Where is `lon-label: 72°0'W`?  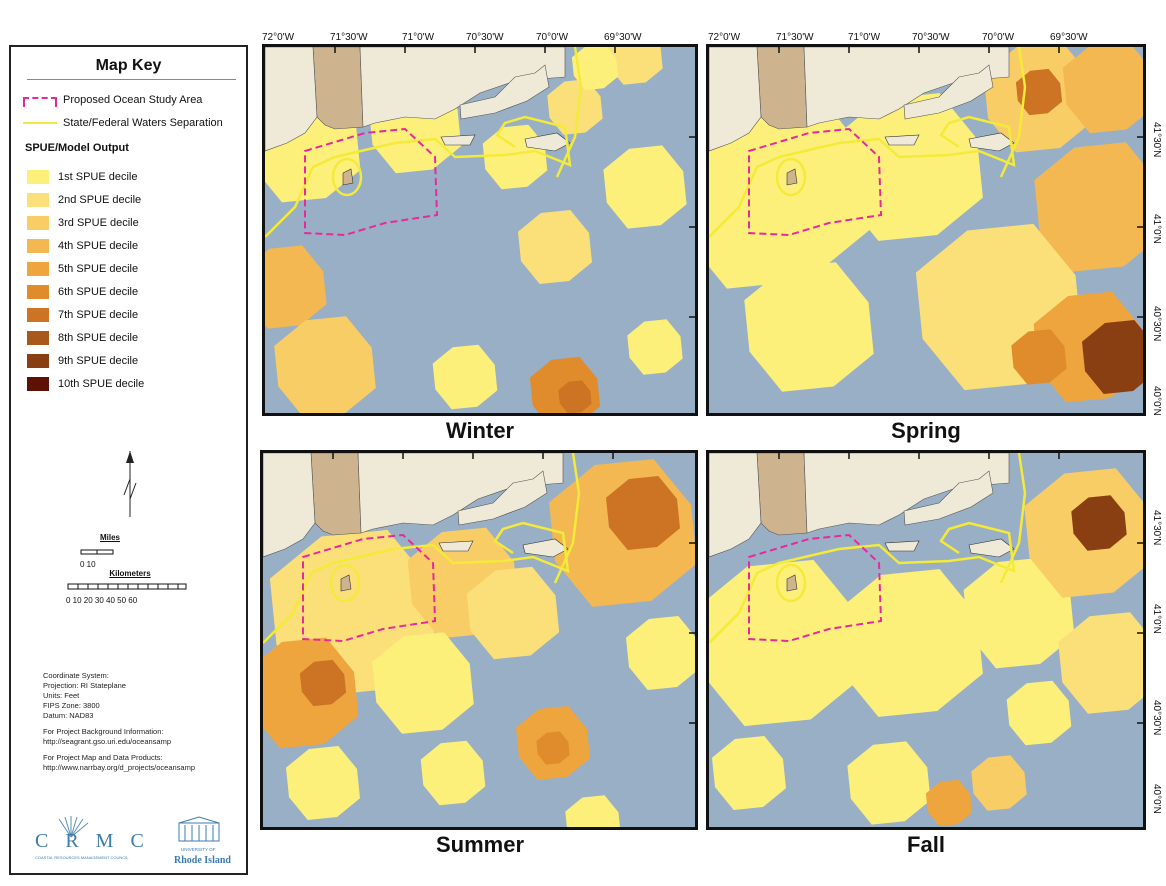
lon-label: 72°0'W is located at coordinates (724, 37).